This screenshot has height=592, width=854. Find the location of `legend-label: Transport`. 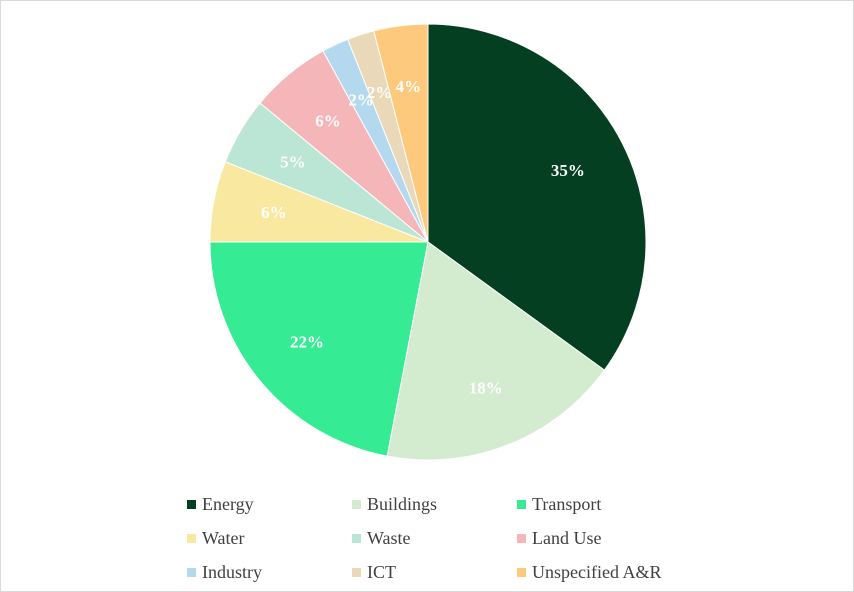

legend-label: Transport is located at coordinates (567, 503).